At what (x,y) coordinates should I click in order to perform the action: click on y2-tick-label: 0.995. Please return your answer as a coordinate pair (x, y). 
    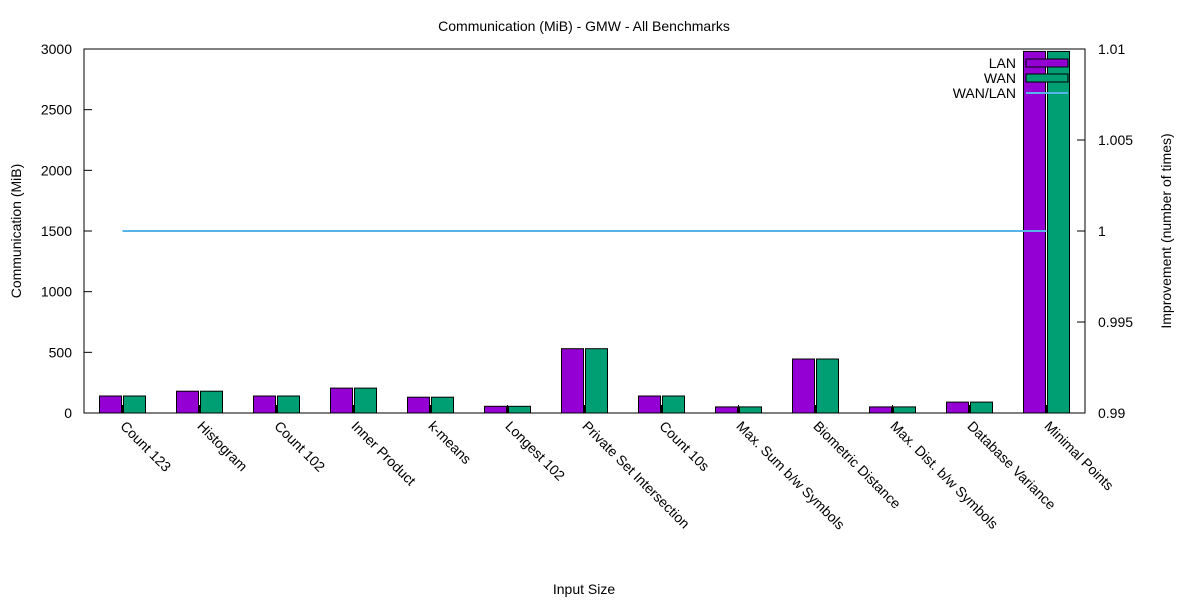
    Looking at the image, I should click on (1115, 322).